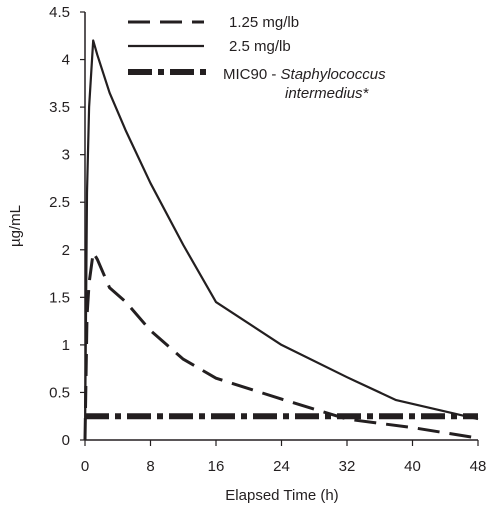 The image size is (489, 512). Describe the element at coordinates (59, 392) in the screenshot. I see `y-tick-label-1: 0.5` at that location.